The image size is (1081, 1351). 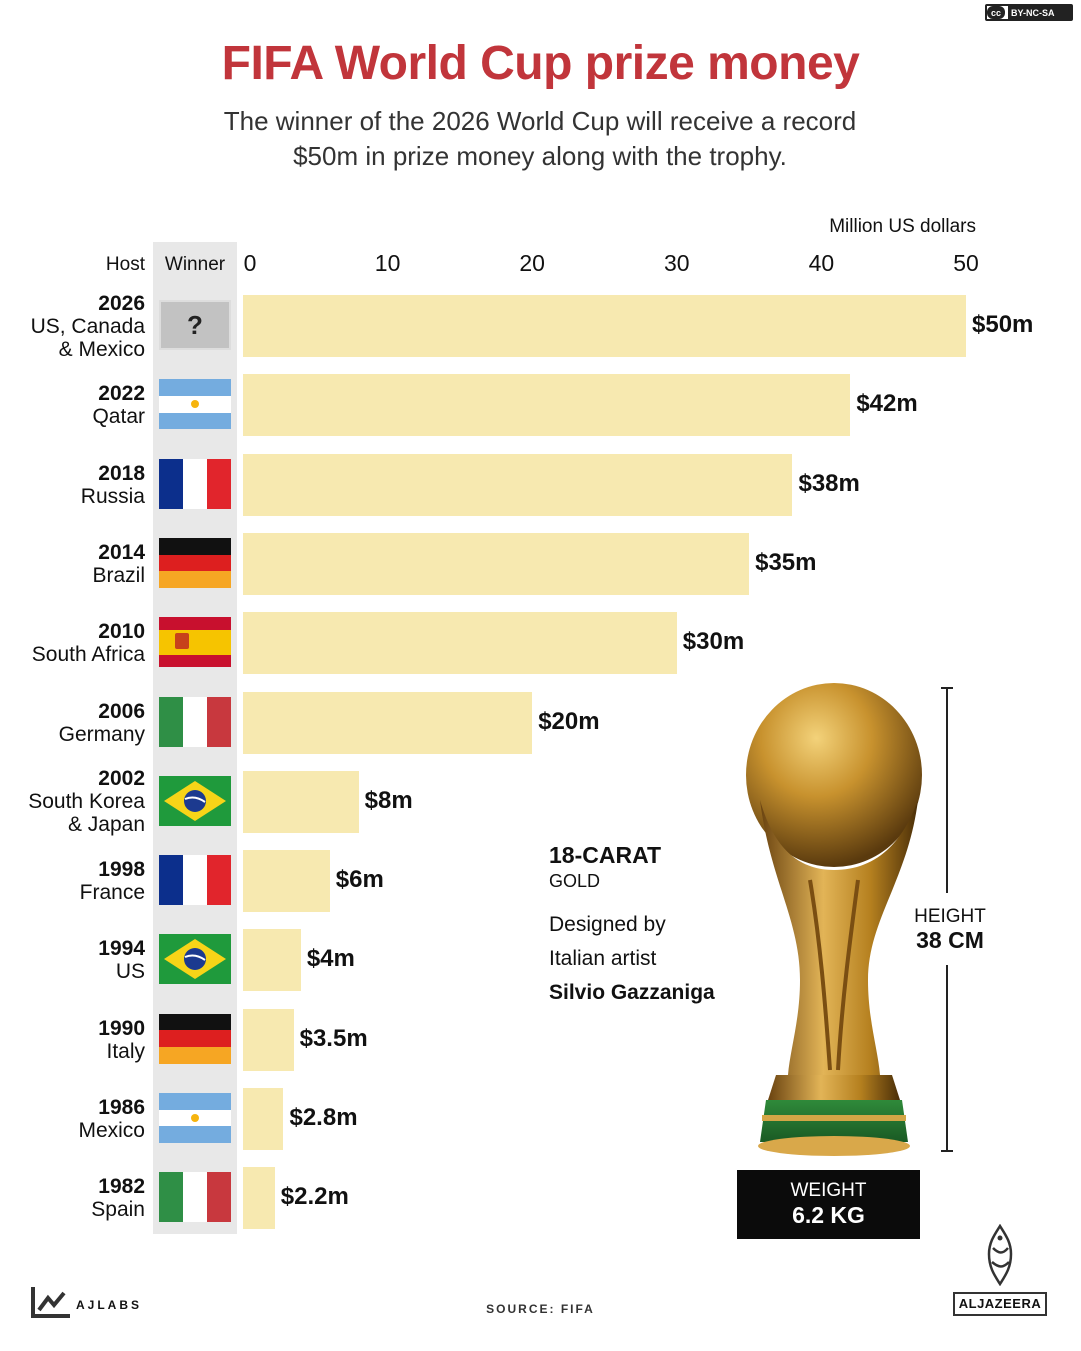 I want to click on license-text: BY-NC-SA, so click(x=1039, y=12).